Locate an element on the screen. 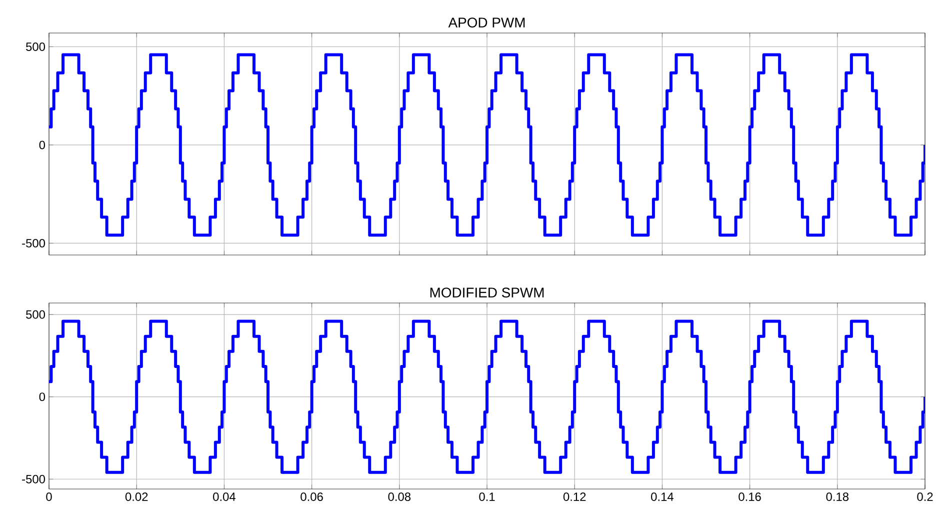 Image resolution: width=946 pixels, height=512 pixels. x-tick-label: 0.1 is located at coordinates (487, 496).